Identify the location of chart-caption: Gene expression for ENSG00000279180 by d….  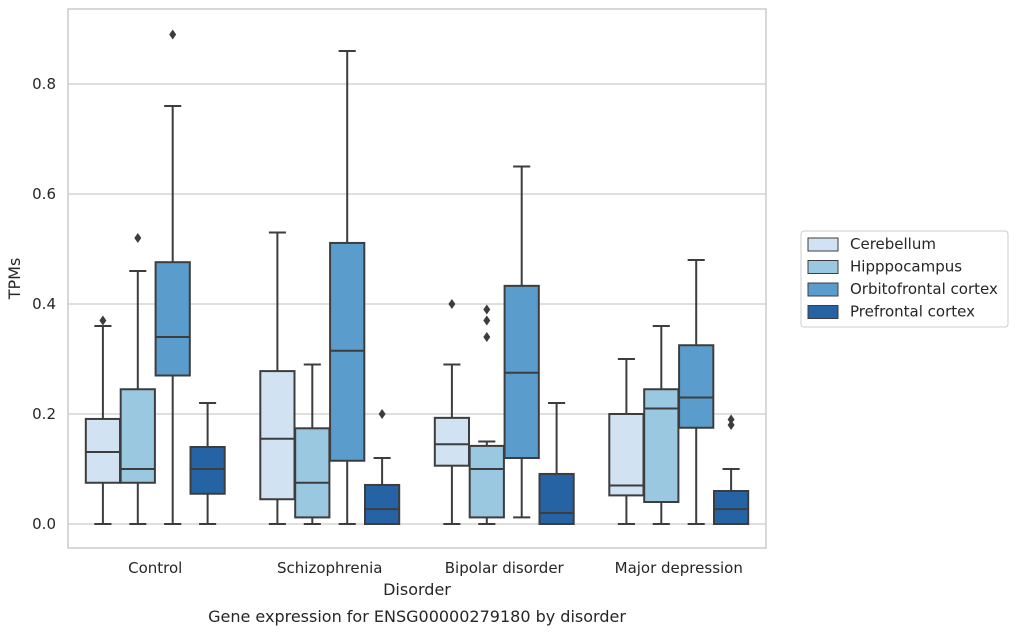
(417, 616).